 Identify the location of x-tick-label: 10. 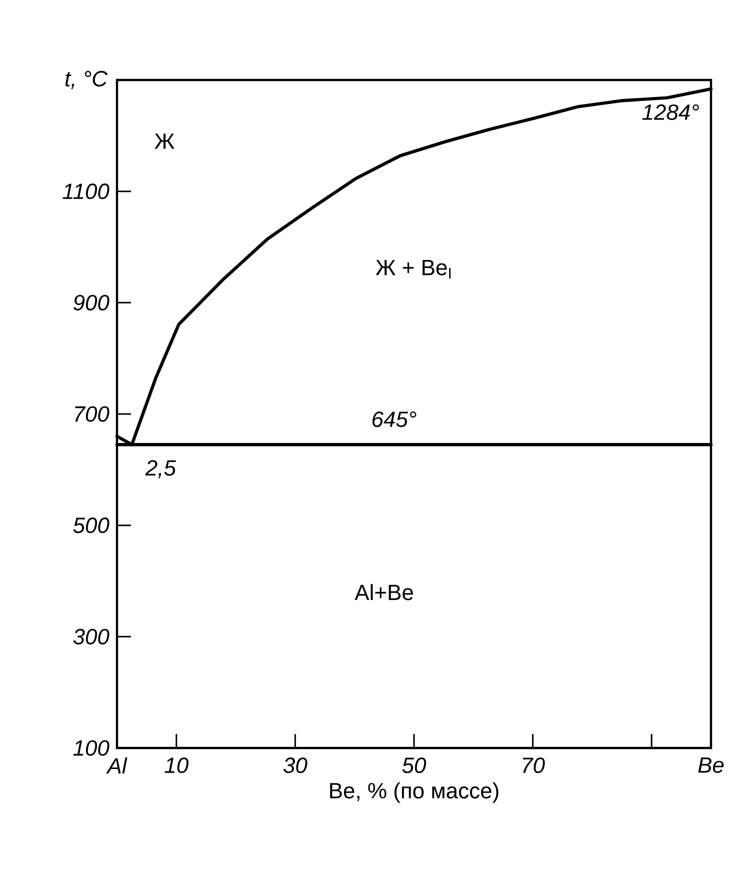
(176, 766).